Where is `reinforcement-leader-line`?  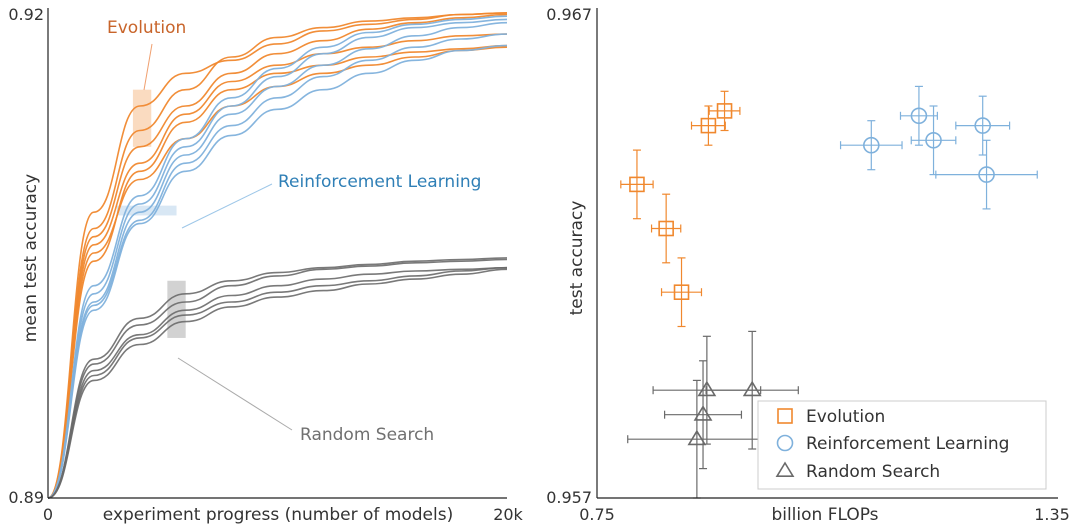 reinforcement-leader-line is located at coordinates (227, 206).